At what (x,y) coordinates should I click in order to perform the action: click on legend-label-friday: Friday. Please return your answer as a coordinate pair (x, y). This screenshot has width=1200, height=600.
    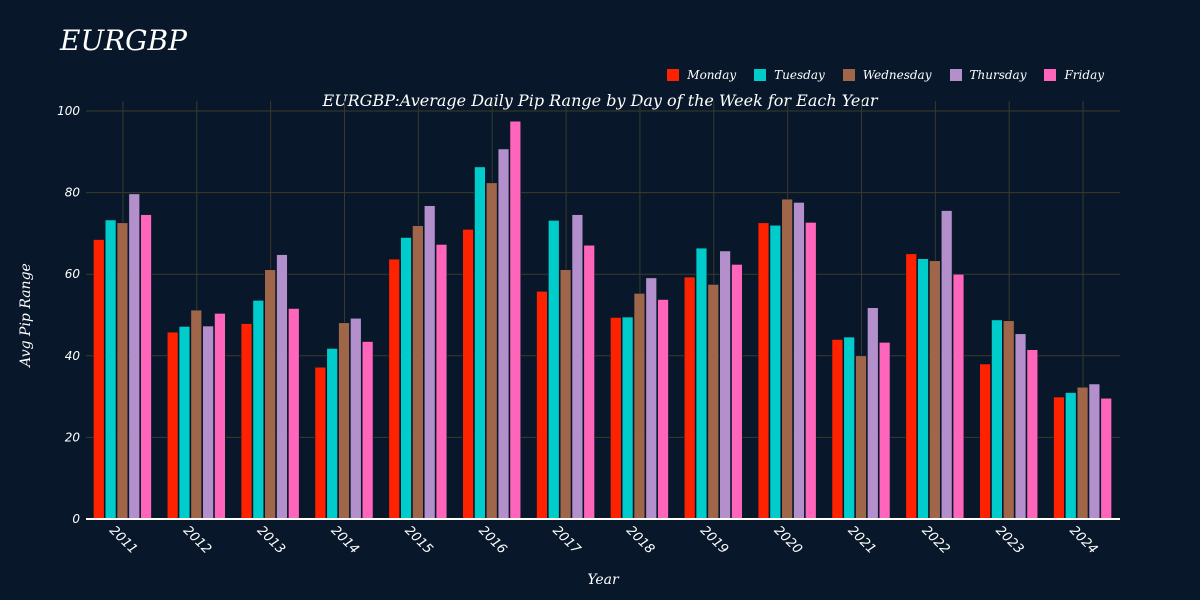
    Looking at the image, I should click on (1084, 75).